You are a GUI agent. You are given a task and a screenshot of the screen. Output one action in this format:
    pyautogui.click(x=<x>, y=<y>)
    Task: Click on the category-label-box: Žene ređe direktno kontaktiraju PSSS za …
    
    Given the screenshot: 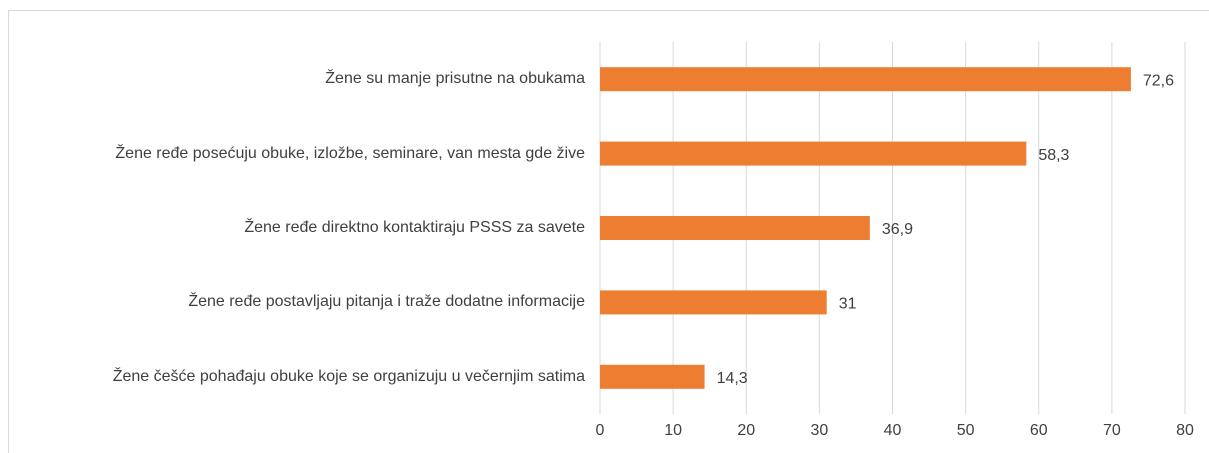 What is the action you would take?
    pyautogui.click(x=414, y=227)
    